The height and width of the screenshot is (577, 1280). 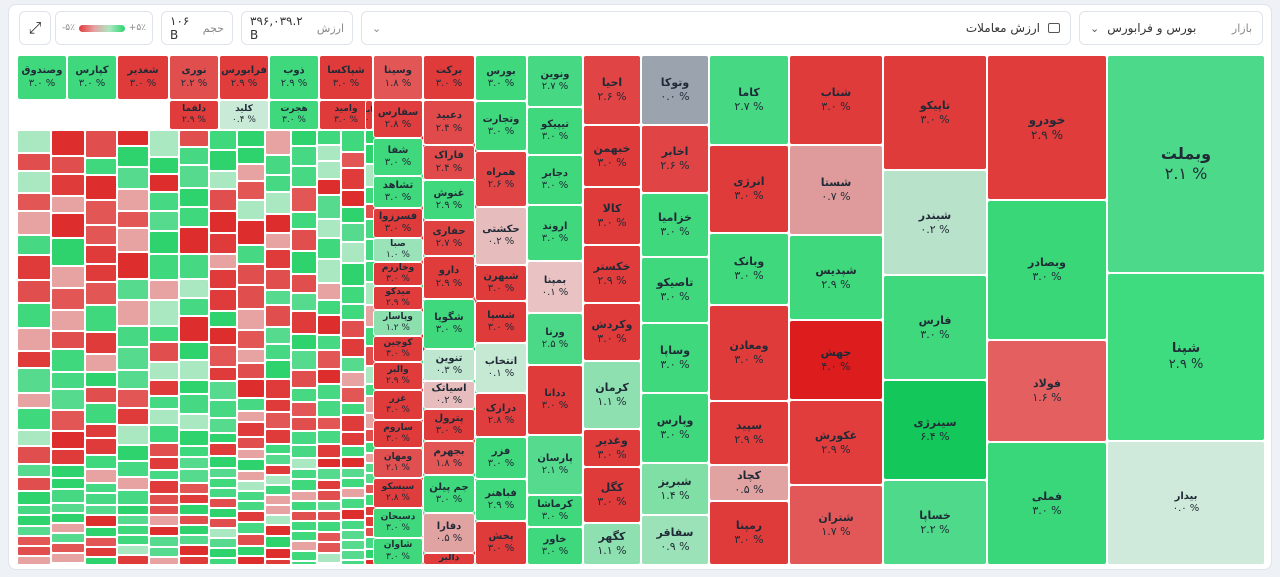 I want to click on treemap-tile: شبهرن% ۳.۰, so click(x=501, y=283).